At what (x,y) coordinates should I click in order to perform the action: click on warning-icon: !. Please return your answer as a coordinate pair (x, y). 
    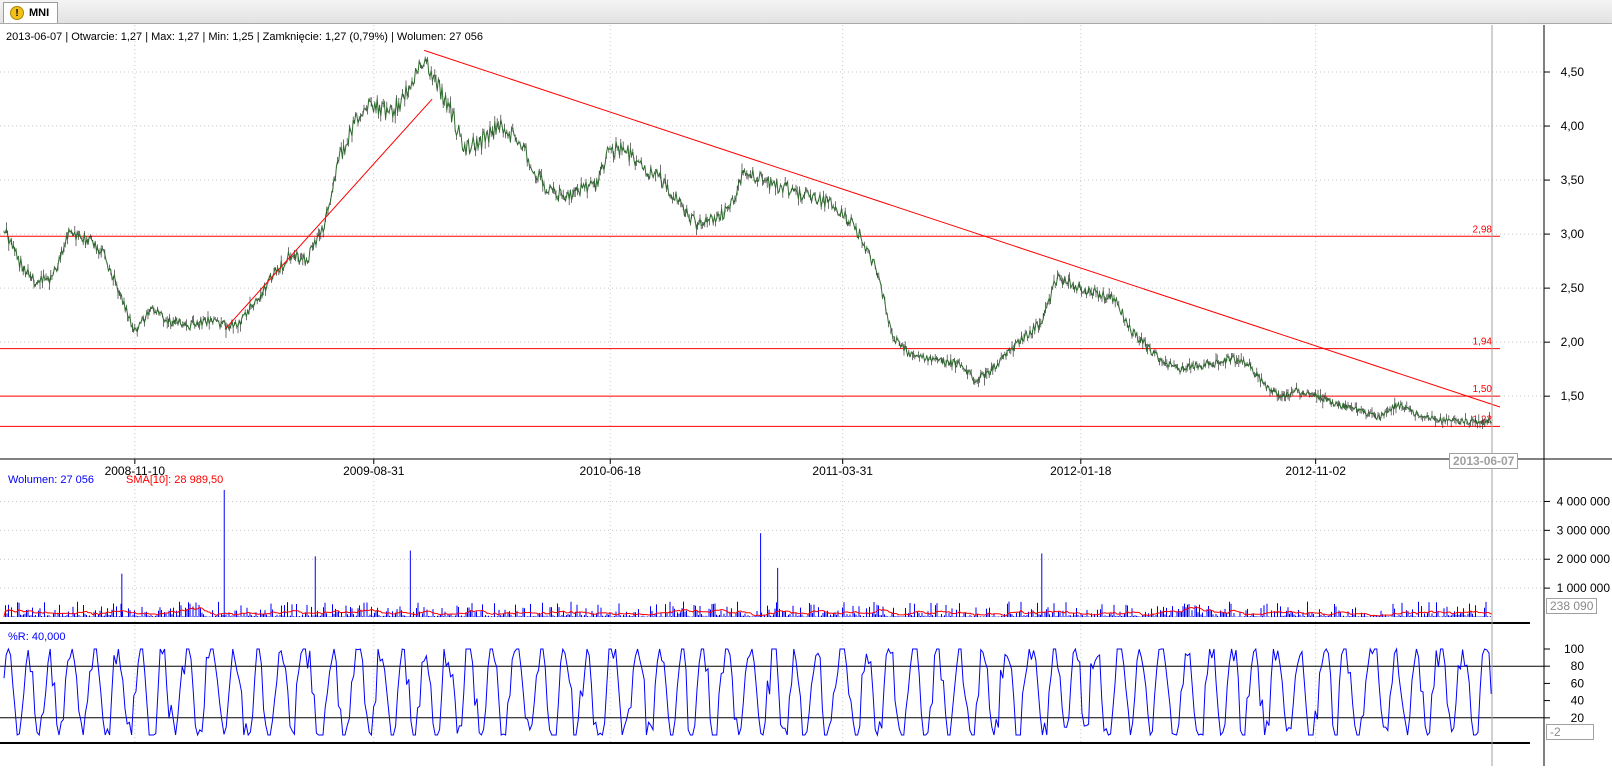
    Looking at the image, I should click on (17, 13).